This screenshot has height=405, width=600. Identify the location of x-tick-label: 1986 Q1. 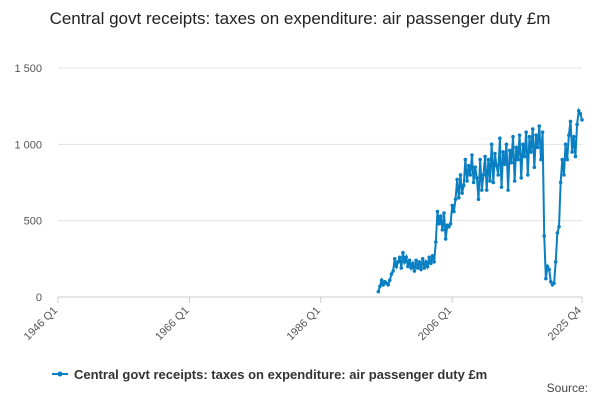
(304, 324).